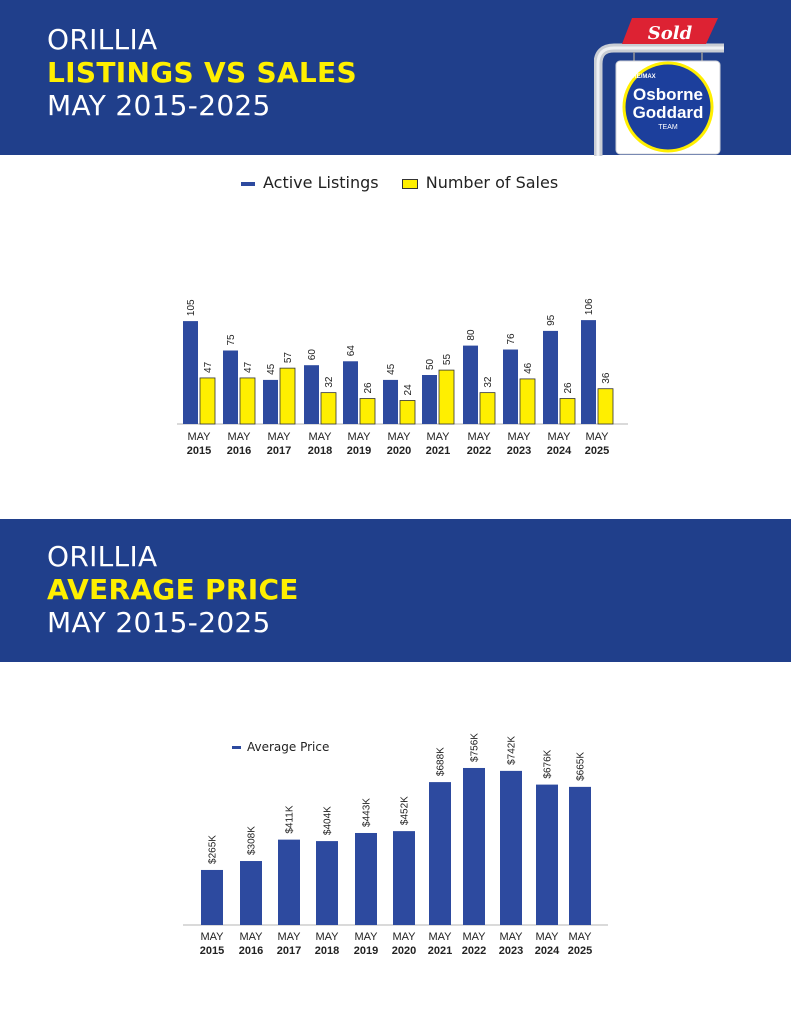 The height and width of the screenshot is (1024, 791). I want to click on legend-sales-label: Number of Sales, so click(492, 182).